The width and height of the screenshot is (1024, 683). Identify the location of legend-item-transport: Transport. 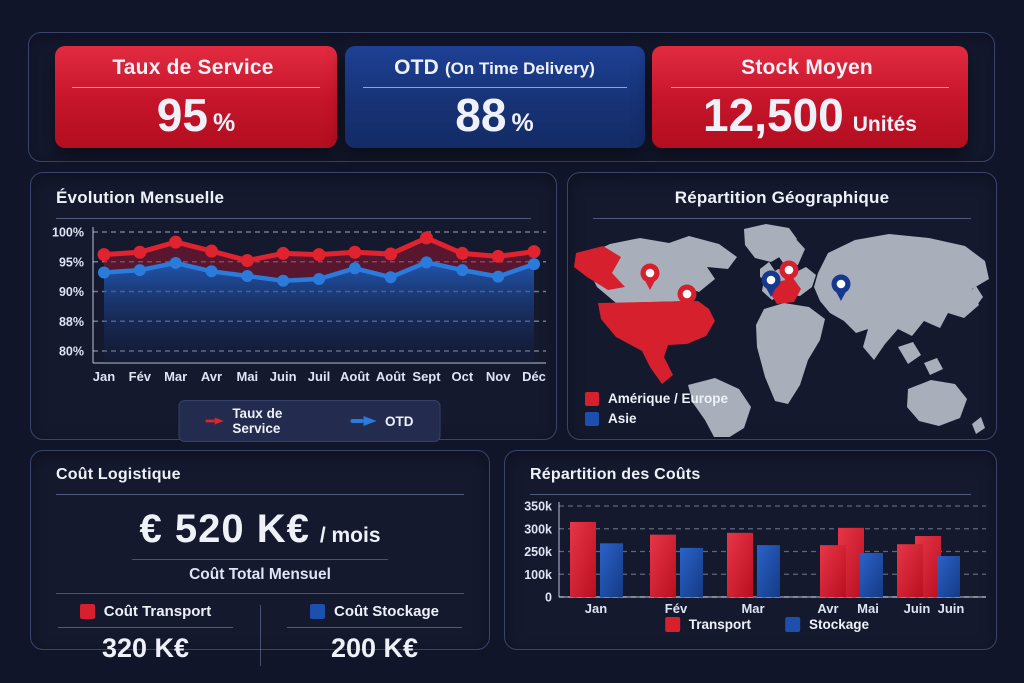
(707, 624).